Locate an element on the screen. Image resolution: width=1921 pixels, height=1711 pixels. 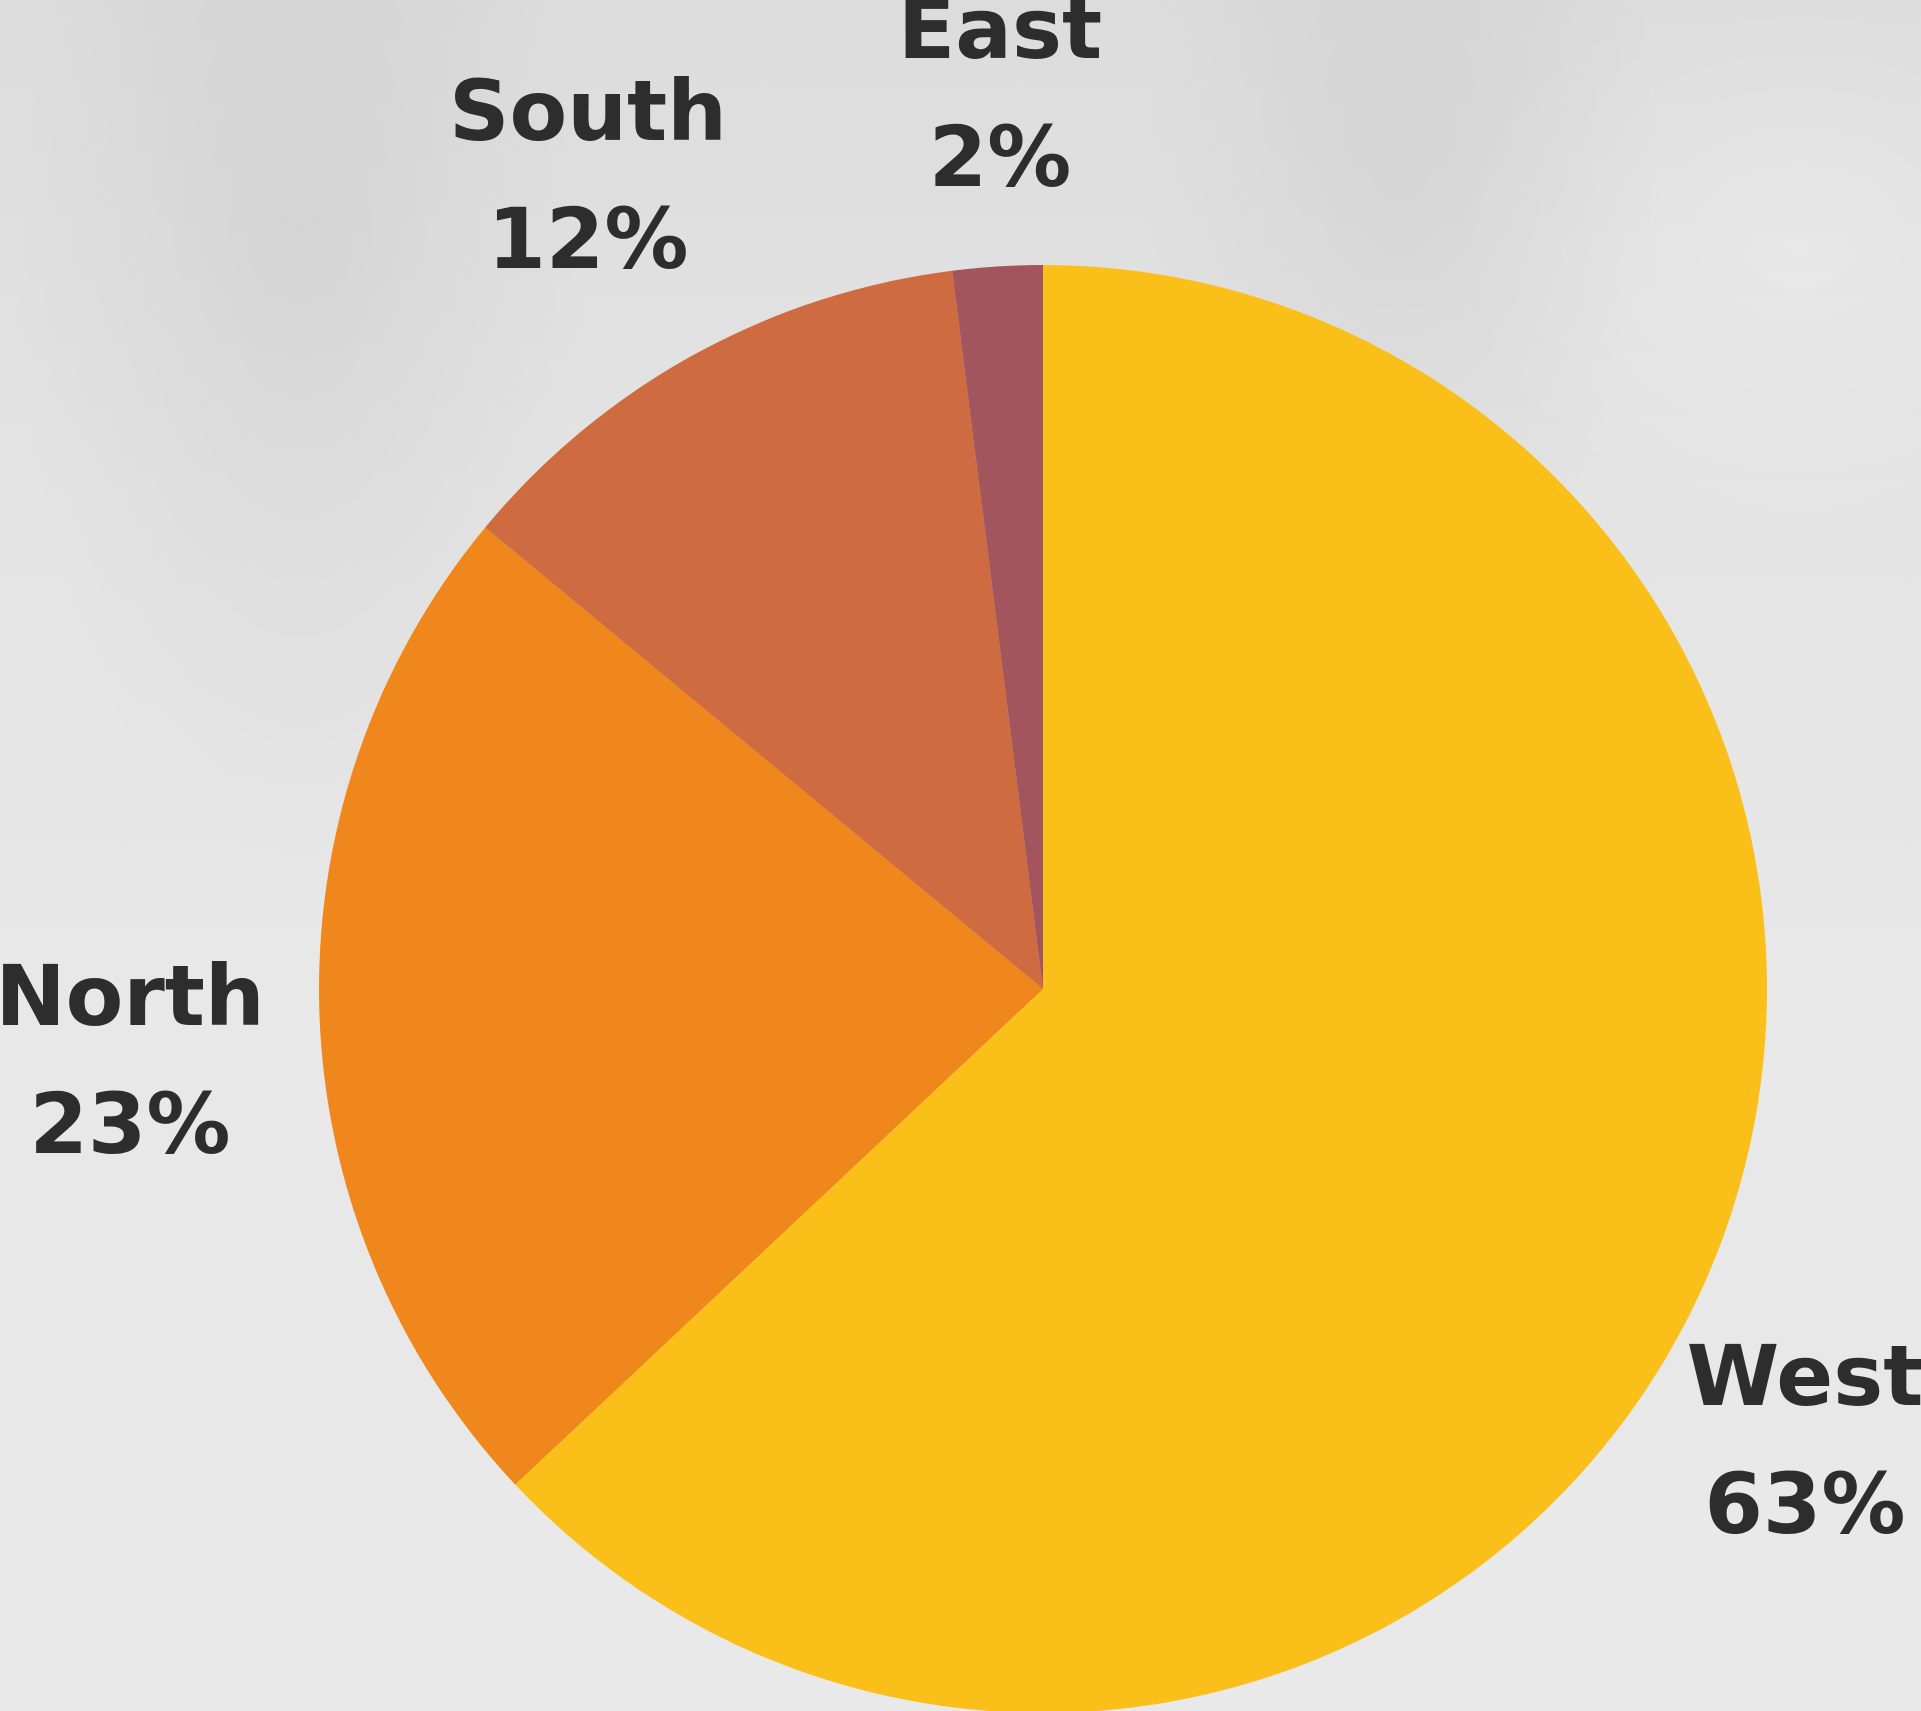
slice-label-east: East is located at coordinates (1000, 39).